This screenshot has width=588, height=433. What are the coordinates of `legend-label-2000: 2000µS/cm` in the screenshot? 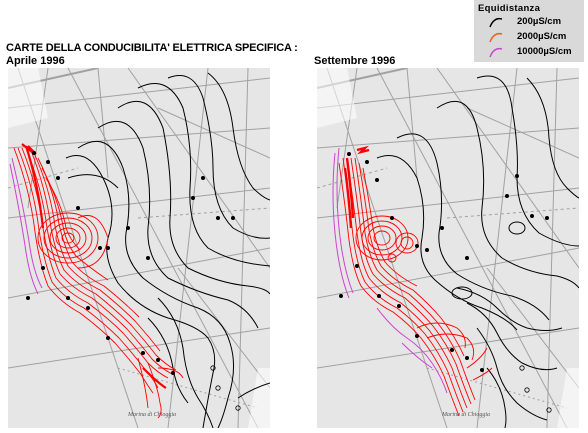 It's located at (542, 36).